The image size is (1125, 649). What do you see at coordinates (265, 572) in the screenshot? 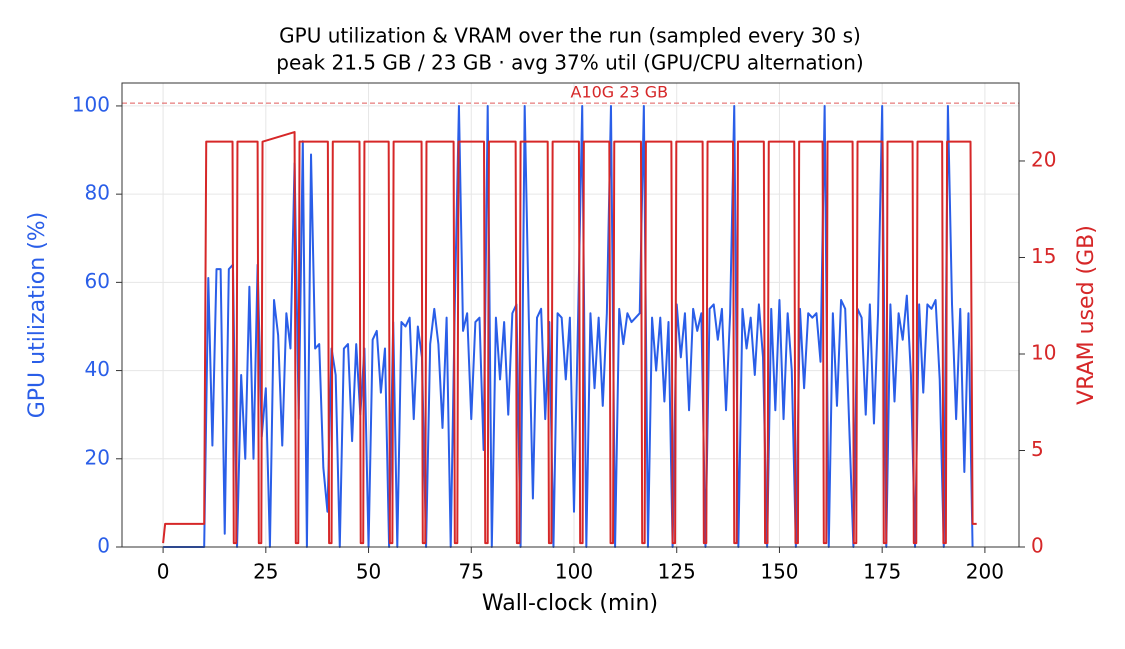
I see `x-tick-label: 25` at bounding box center [265, 572].